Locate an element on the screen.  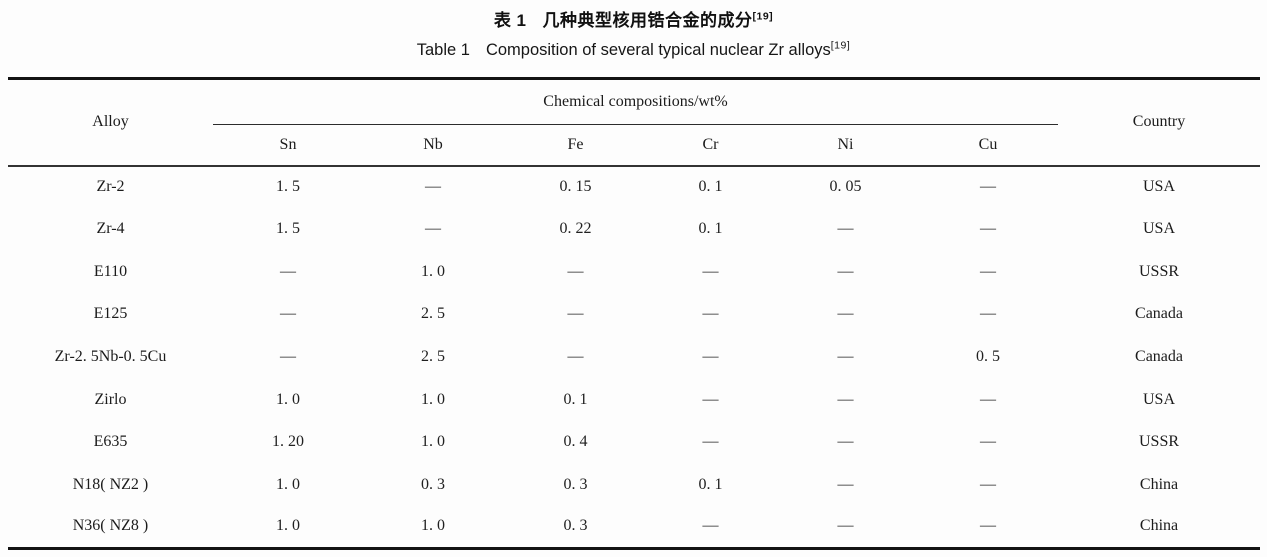
cell-alloy: Zr-2 is located at coordinates (110, 187).